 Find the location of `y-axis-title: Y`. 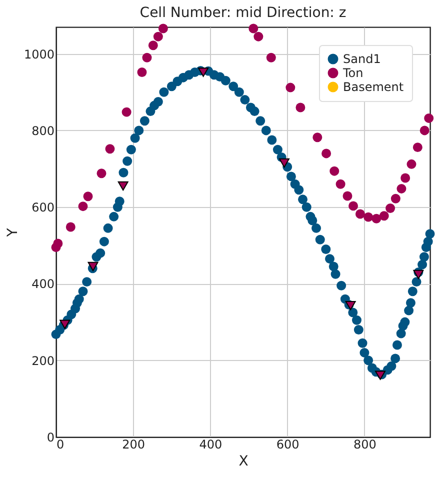

y-axis-title: Y is located at coordinates (12, 233).